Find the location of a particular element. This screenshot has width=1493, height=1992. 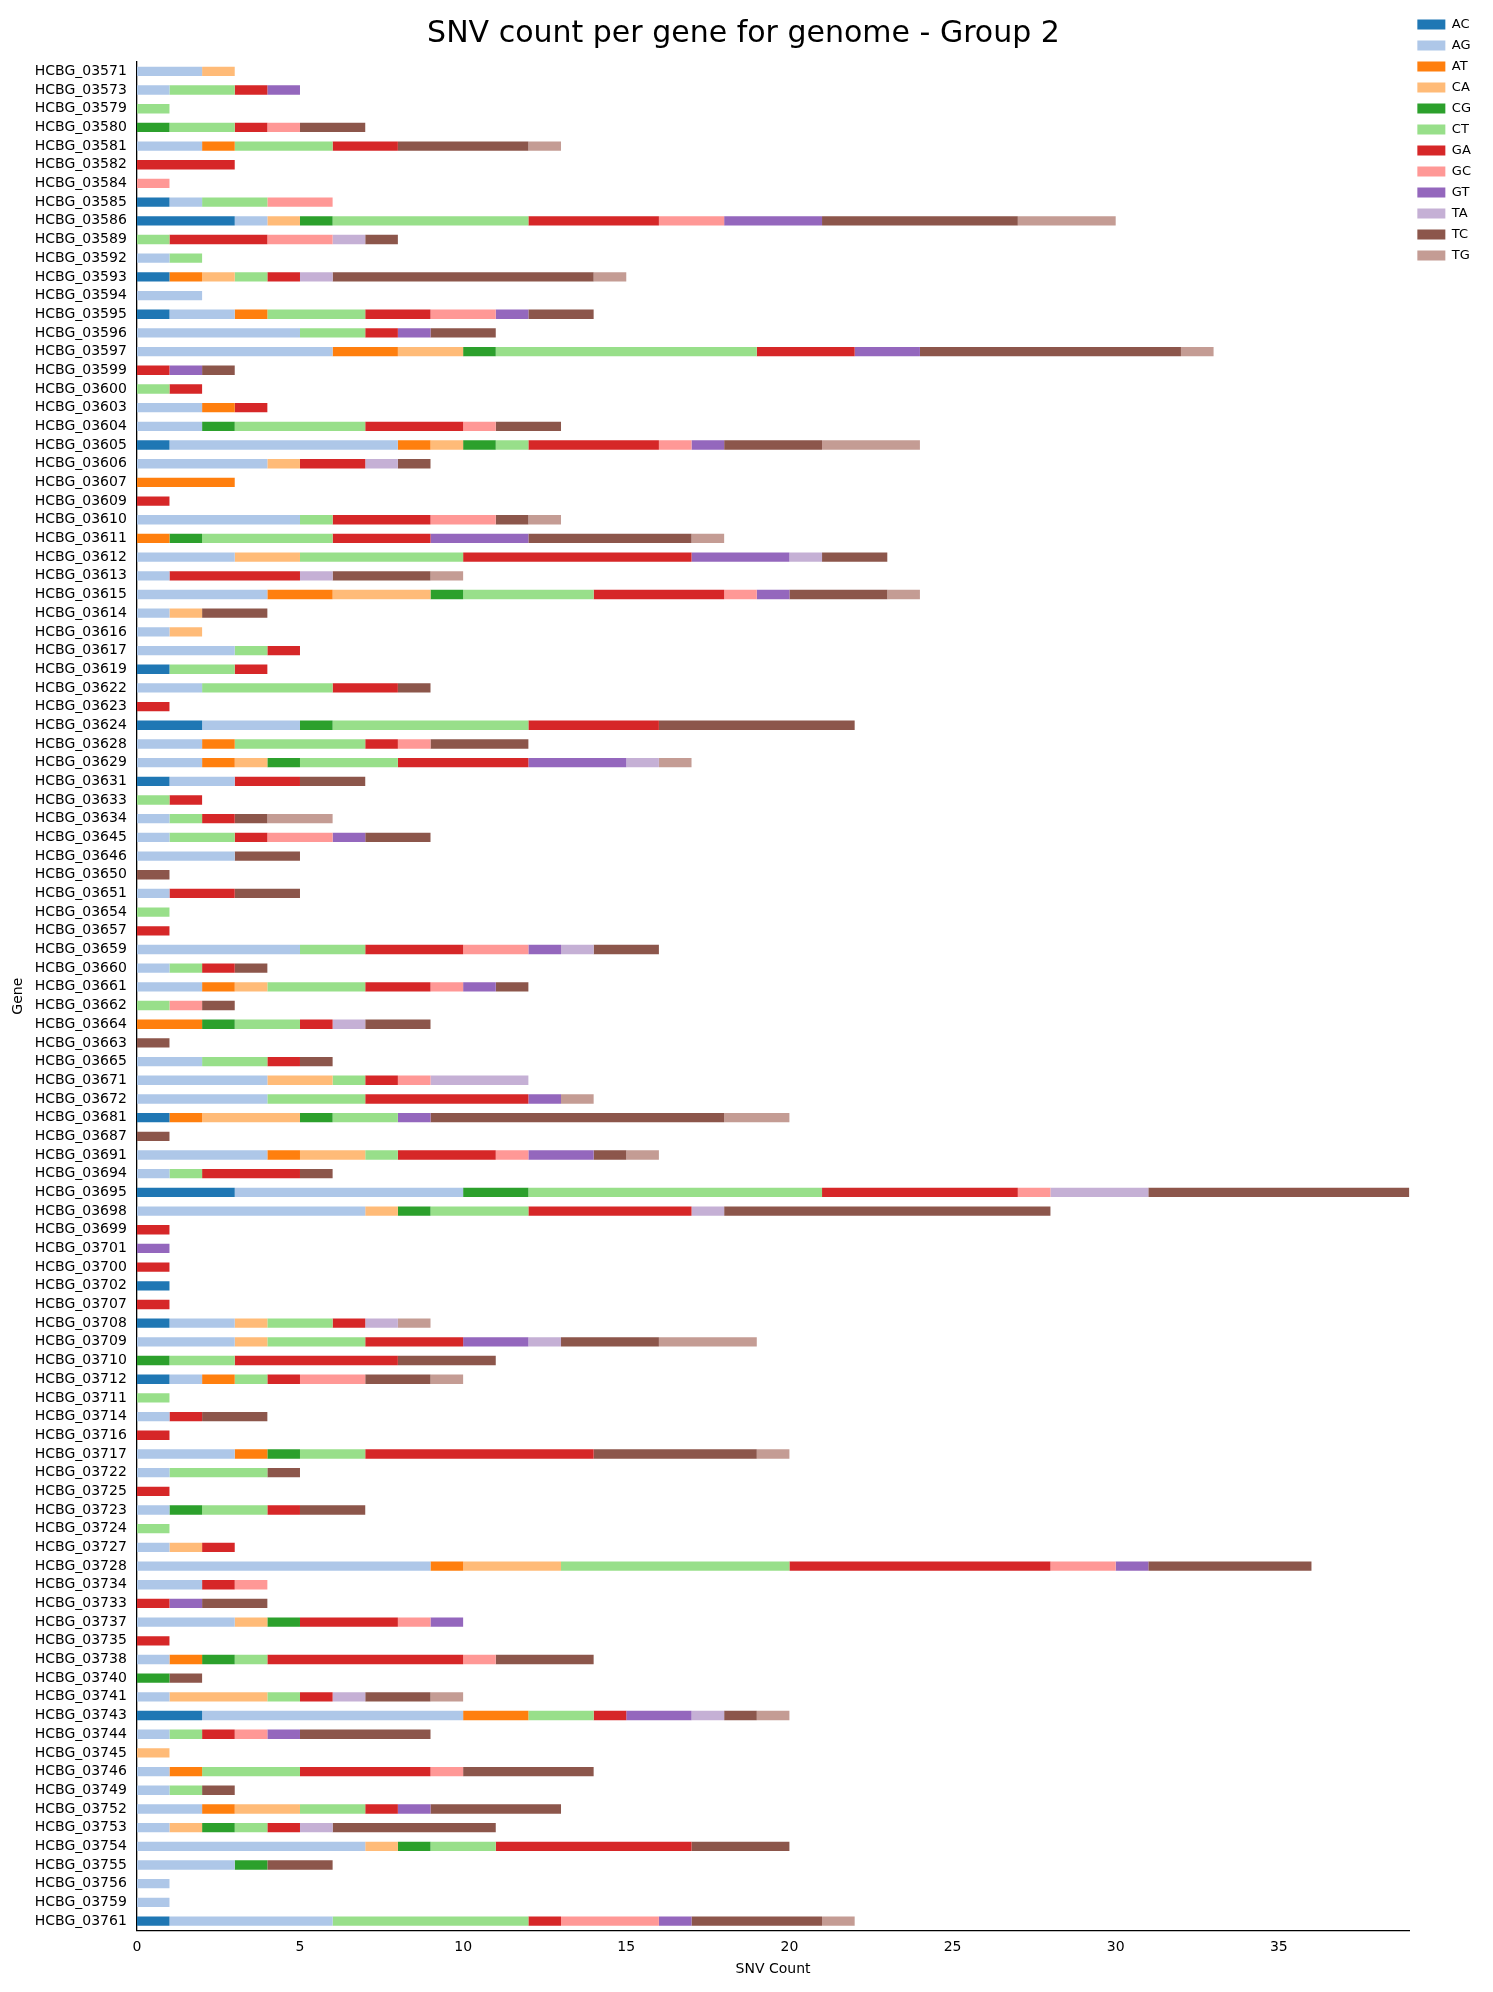

y-tick-label: HCBG_03671 is located at coordinates (80, 1078).